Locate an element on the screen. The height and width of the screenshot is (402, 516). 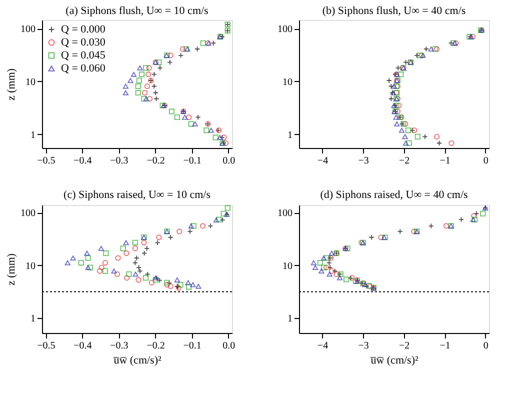
x-tick-label: −1 is located at coordinates (445, 346).